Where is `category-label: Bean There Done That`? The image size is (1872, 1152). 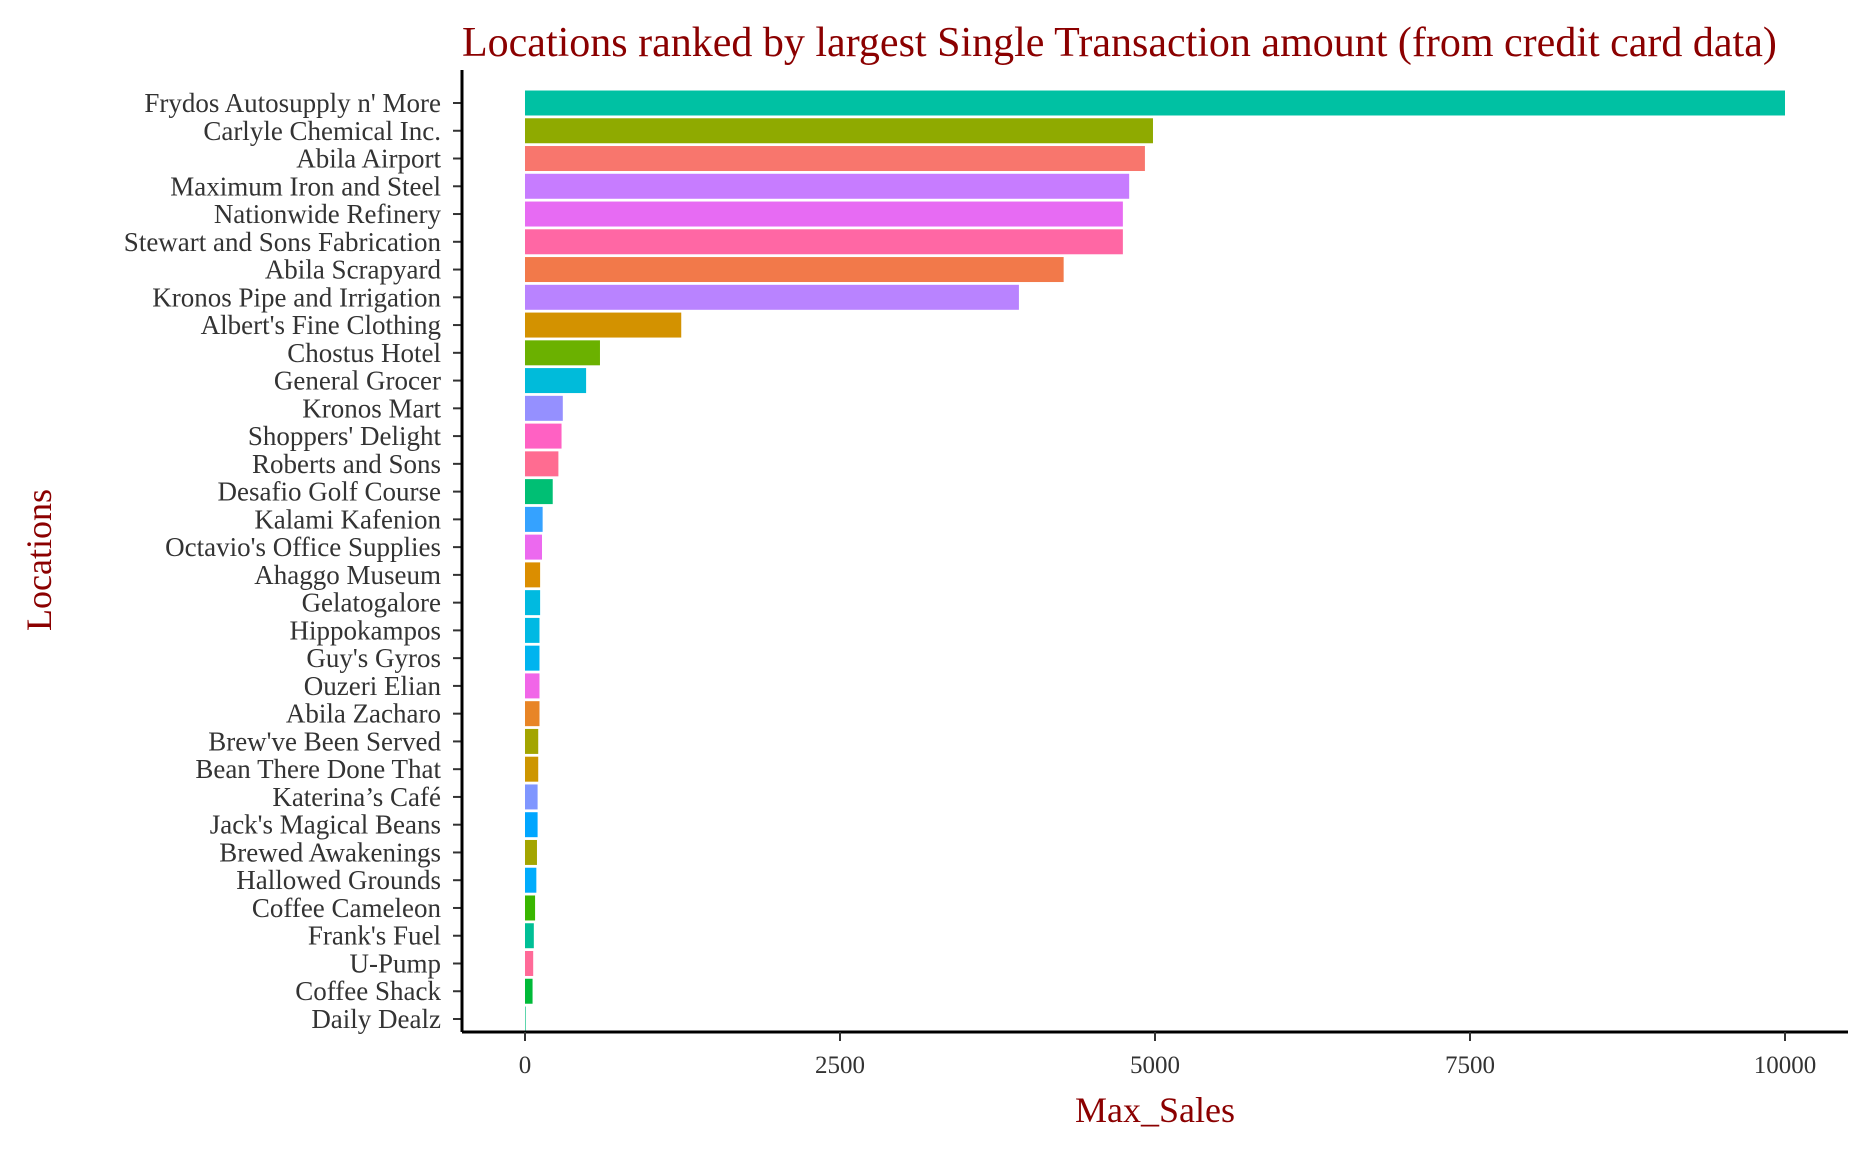
category-label: Bean There Done That is located at coordinates (318, 769).